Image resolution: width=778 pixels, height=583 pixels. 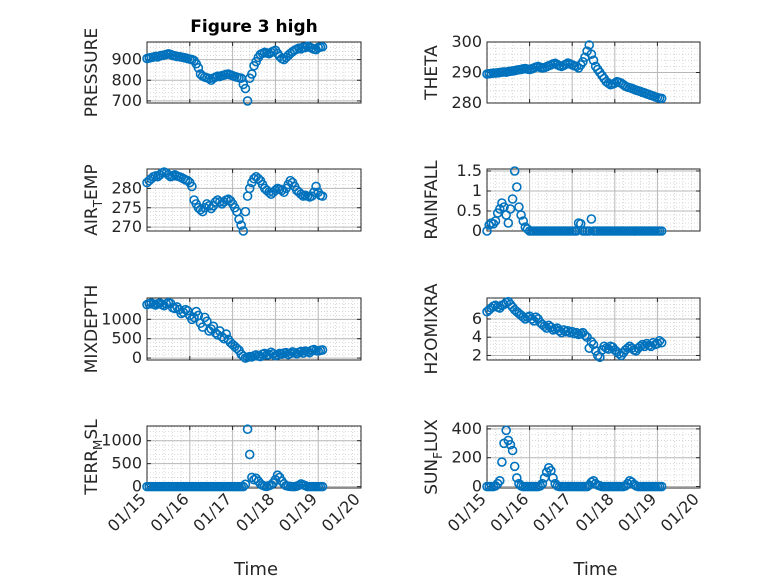 I want to click on y-tick-label: 6, so click(x=477, y=318).